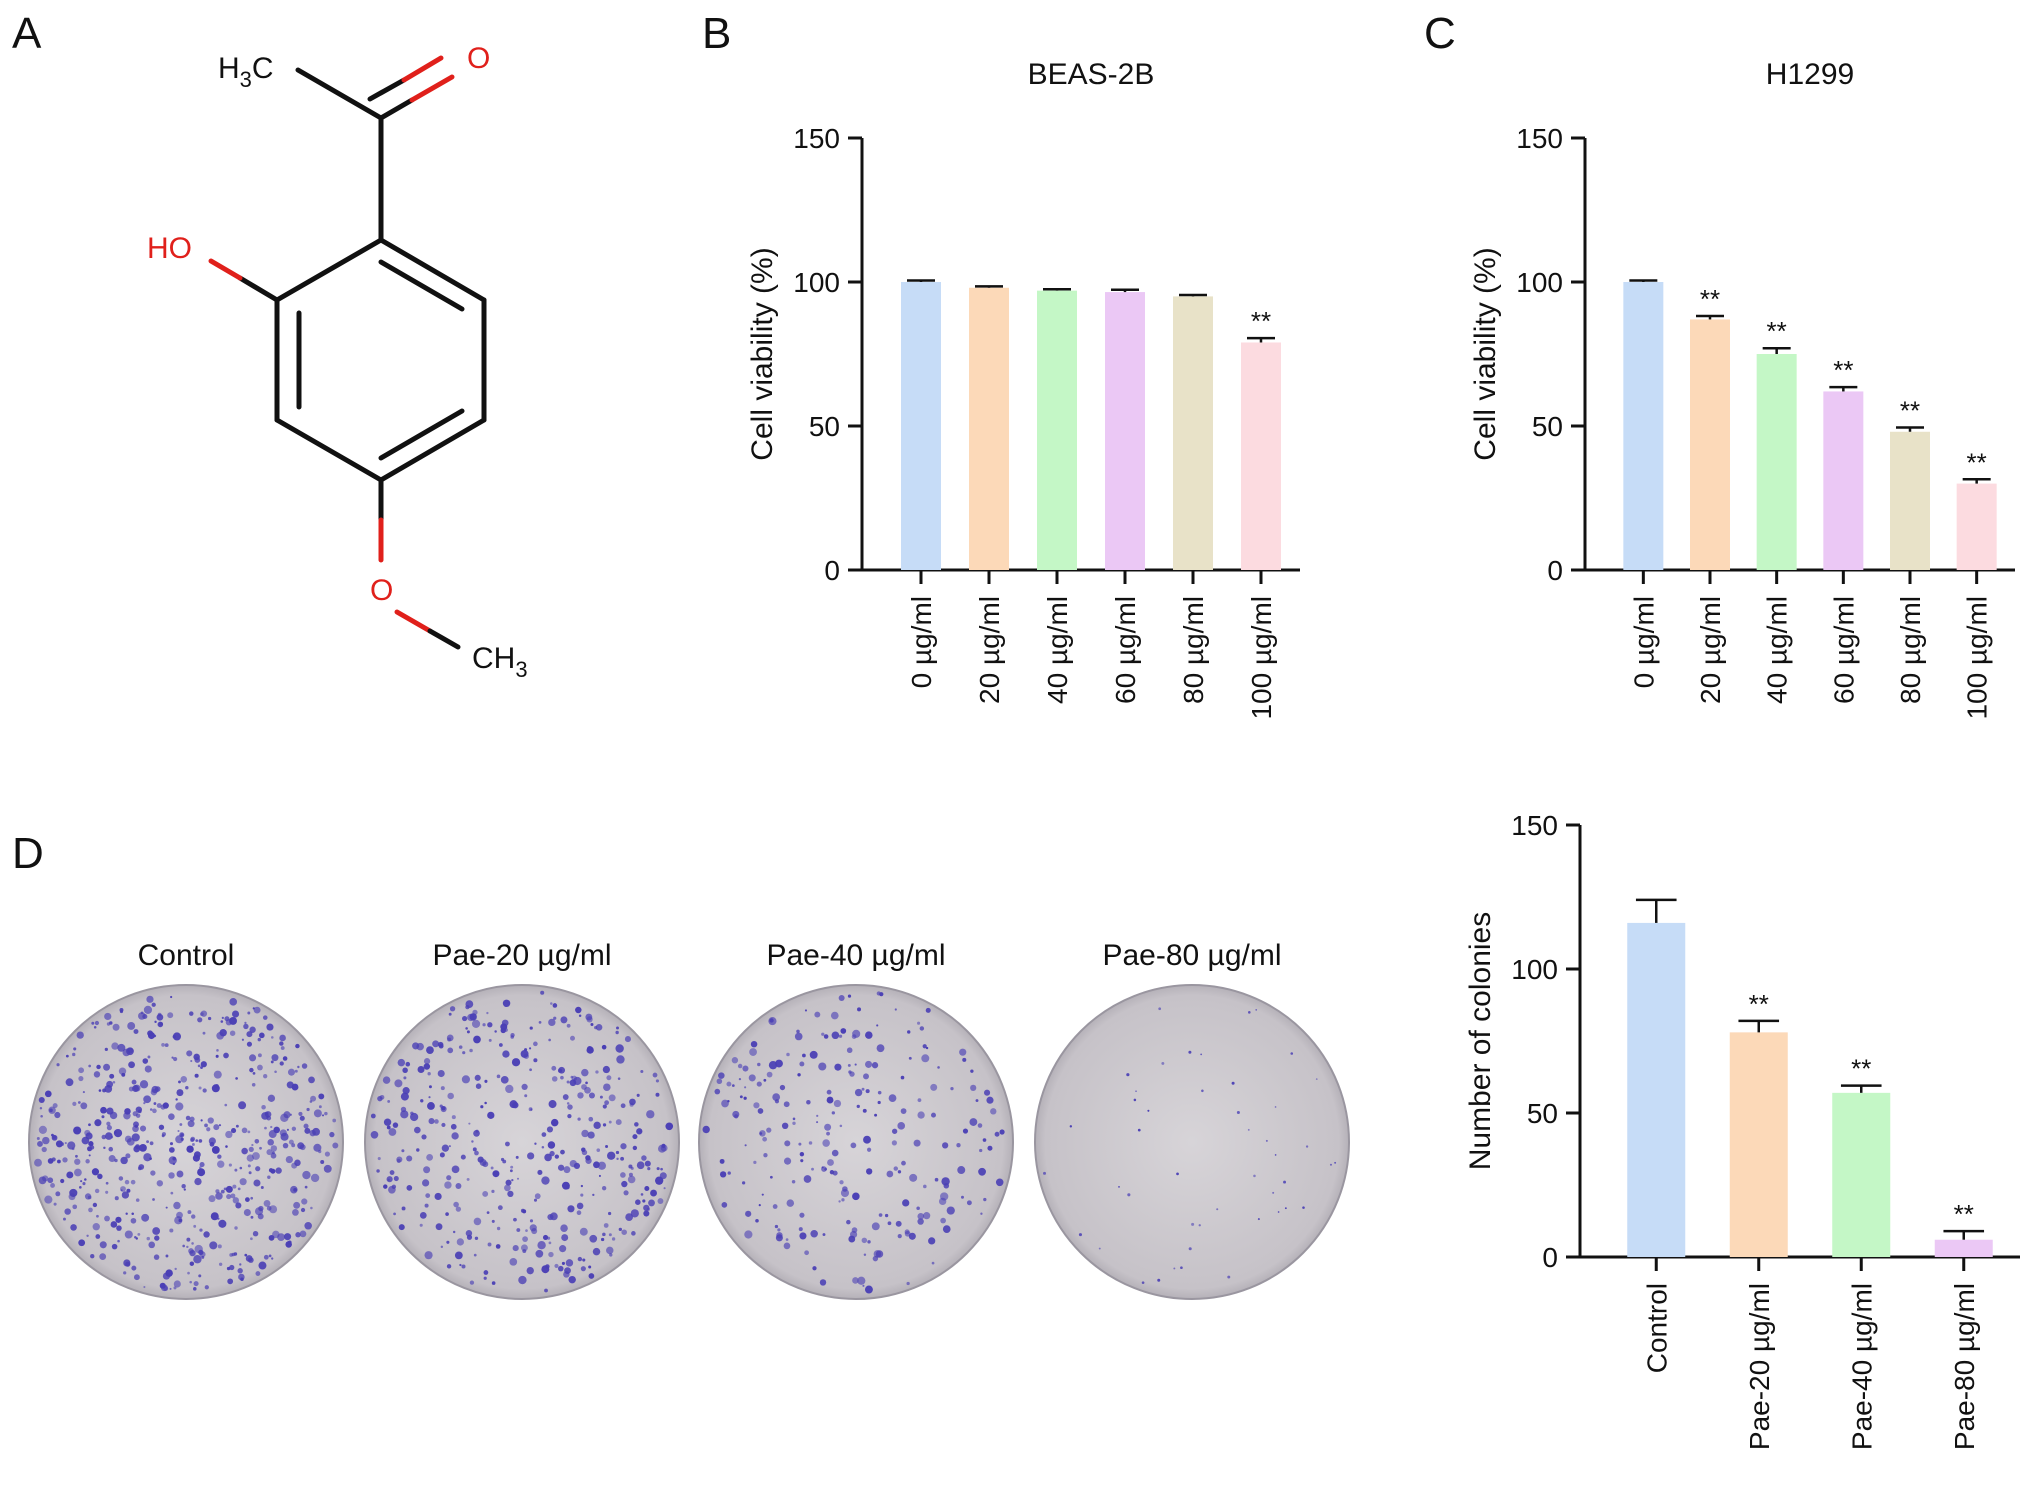 The image size is (2032, 1490). What do you see at coordinates (921, 642) in the screenshot?
I see `x-tick-label: 0 µg/ml` at bounding box center [921, 642].